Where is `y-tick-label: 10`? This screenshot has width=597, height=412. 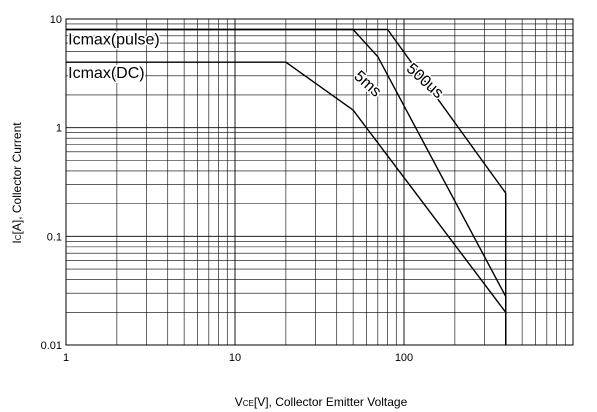 y-tick-label: 10 is located at coordinates (56, 20).